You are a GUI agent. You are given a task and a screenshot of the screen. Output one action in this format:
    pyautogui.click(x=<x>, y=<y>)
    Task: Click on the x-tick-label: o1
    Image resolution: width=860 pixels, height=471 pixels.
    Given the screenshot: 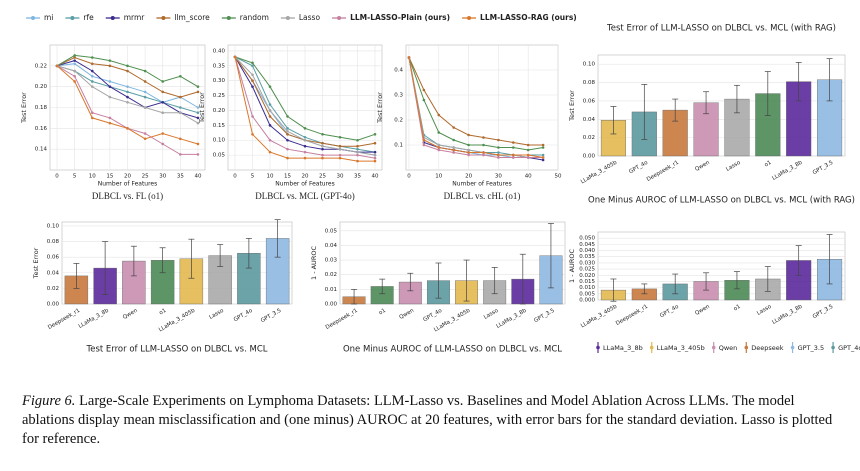 What is the action you would take?
    pyautogui.click(x=382, y=312)
    